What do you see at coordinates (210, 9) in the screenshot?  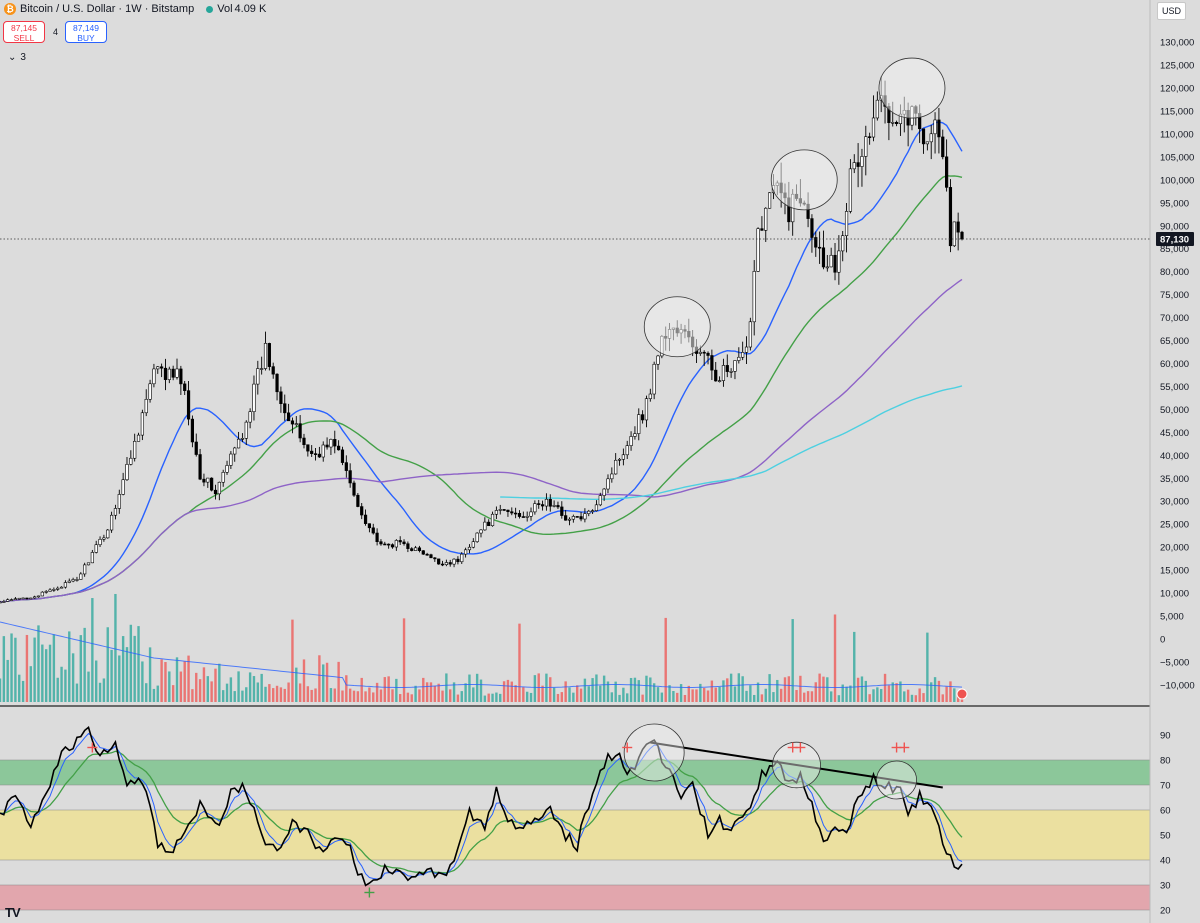 I see `market-status-icon` at bounding box center [210, 9].